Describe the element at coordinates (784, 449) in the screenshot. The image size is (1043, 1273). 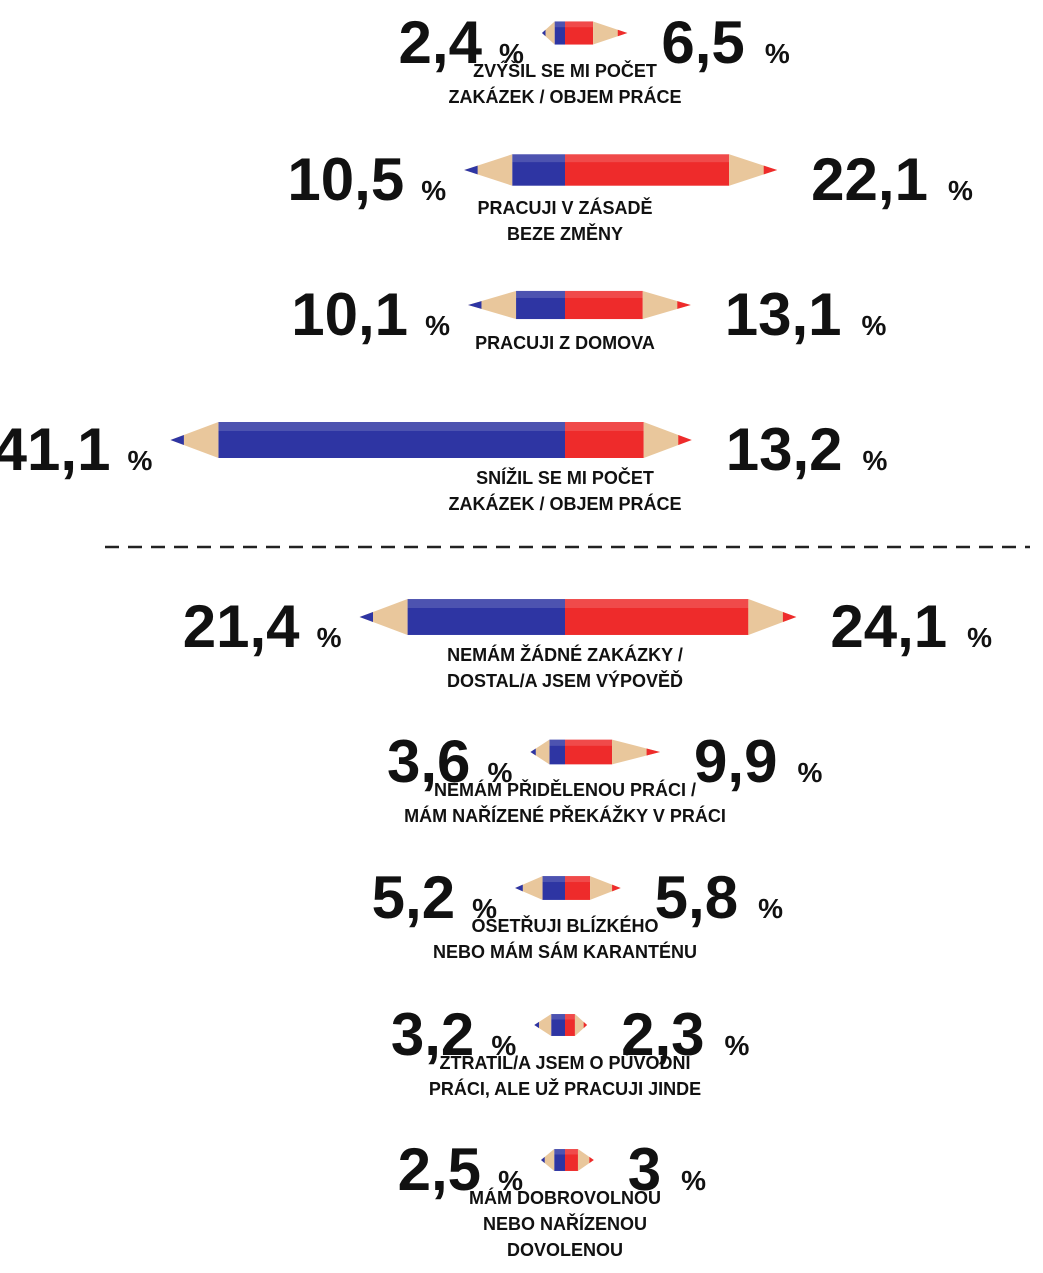
I see `value-label: 13,2` at that location.